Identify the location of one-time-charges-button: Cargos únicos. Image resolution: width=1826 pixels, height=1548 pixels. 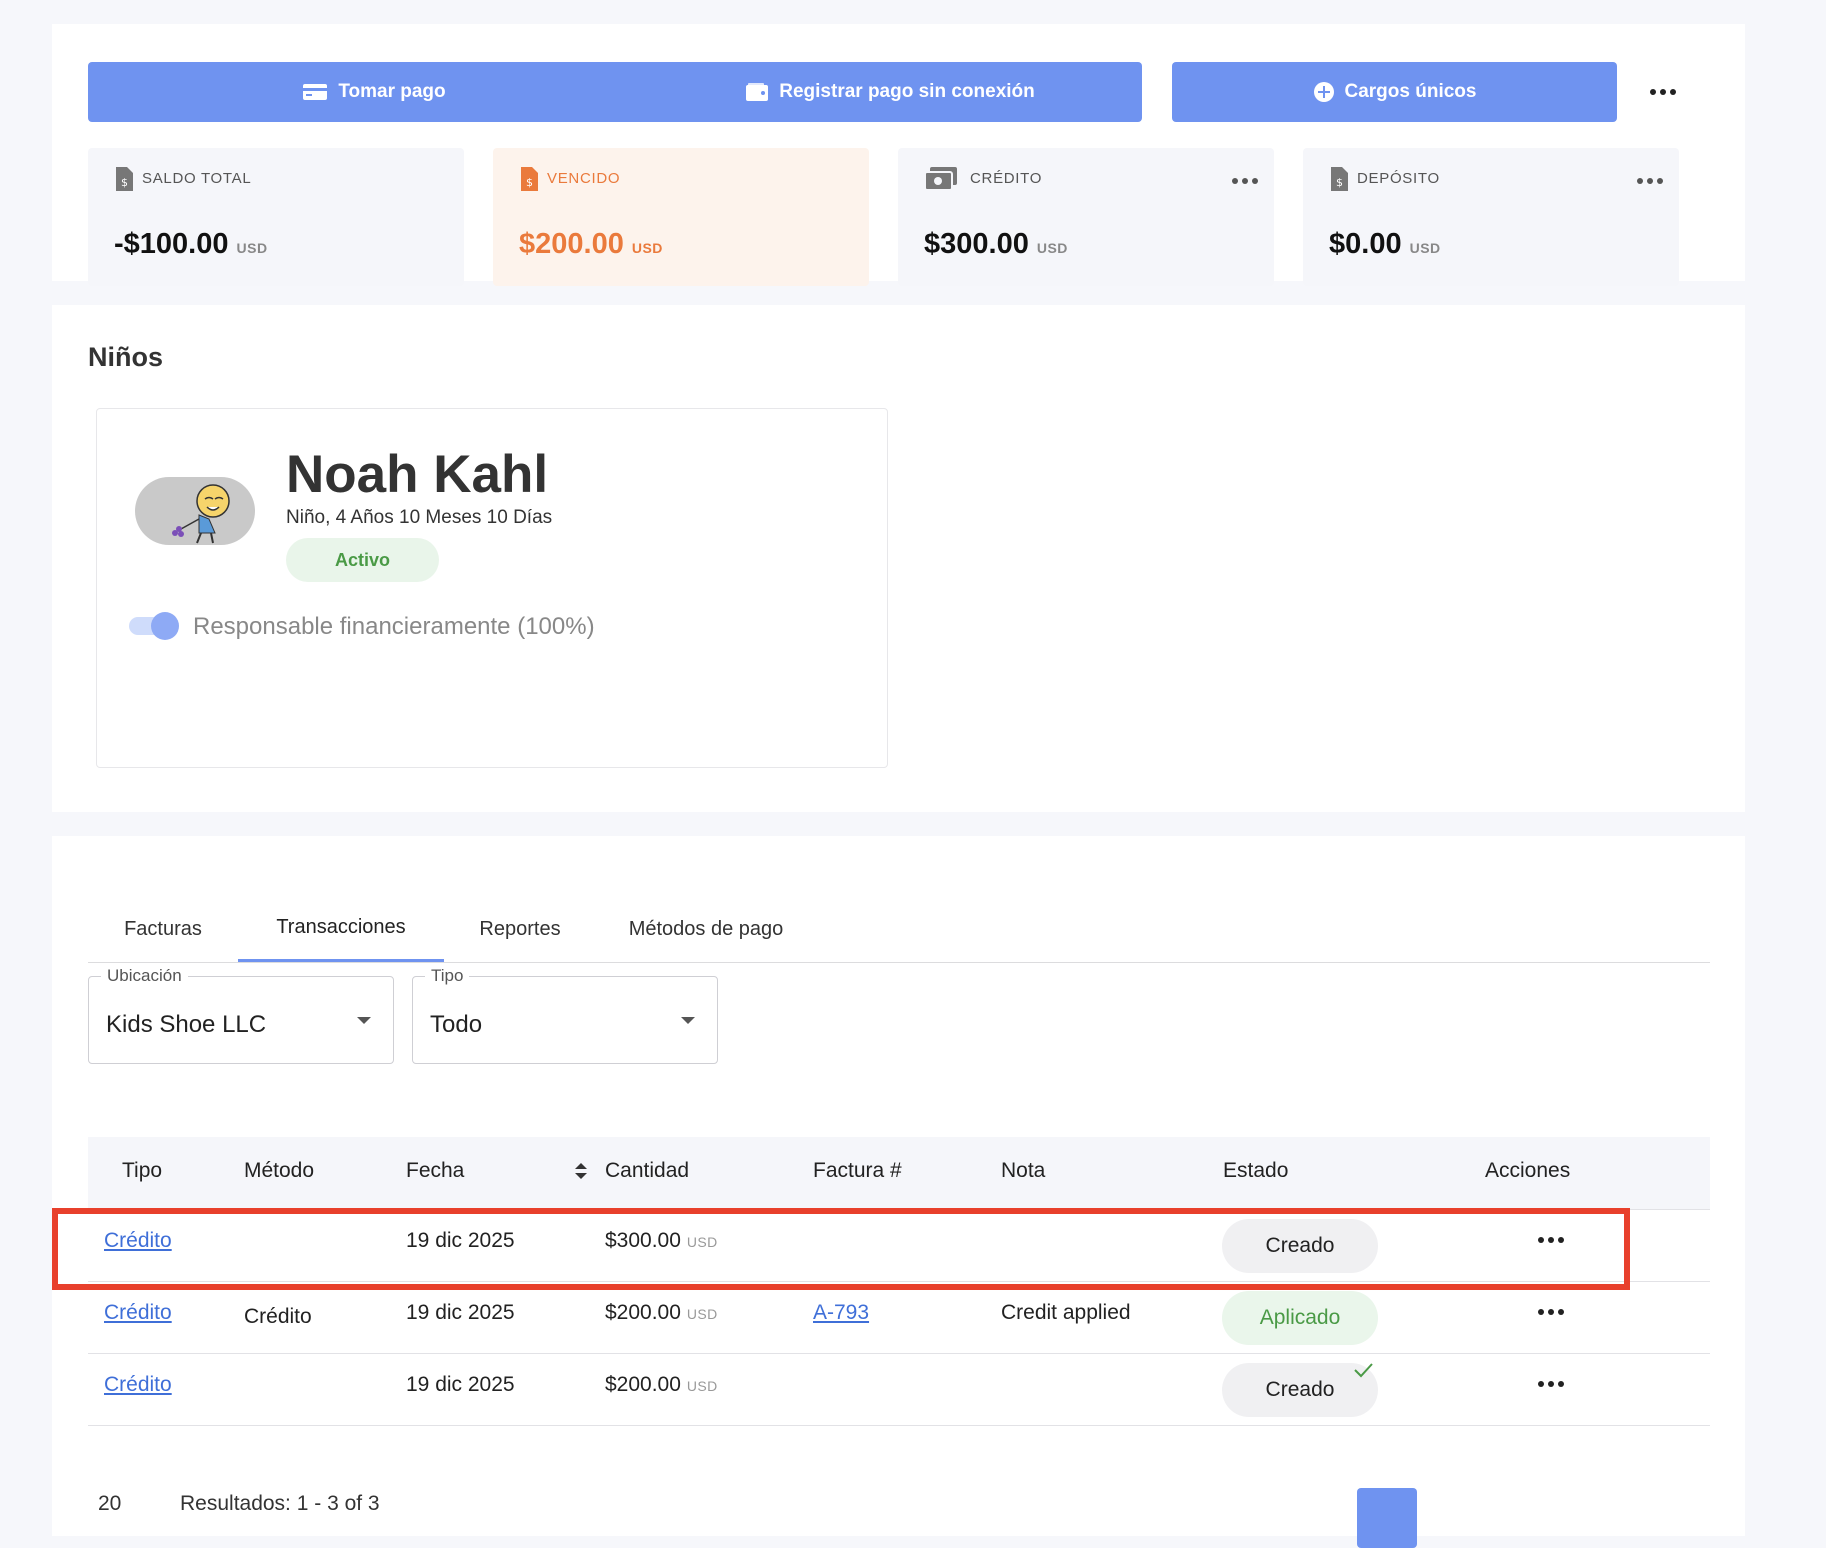
(1394, 92).